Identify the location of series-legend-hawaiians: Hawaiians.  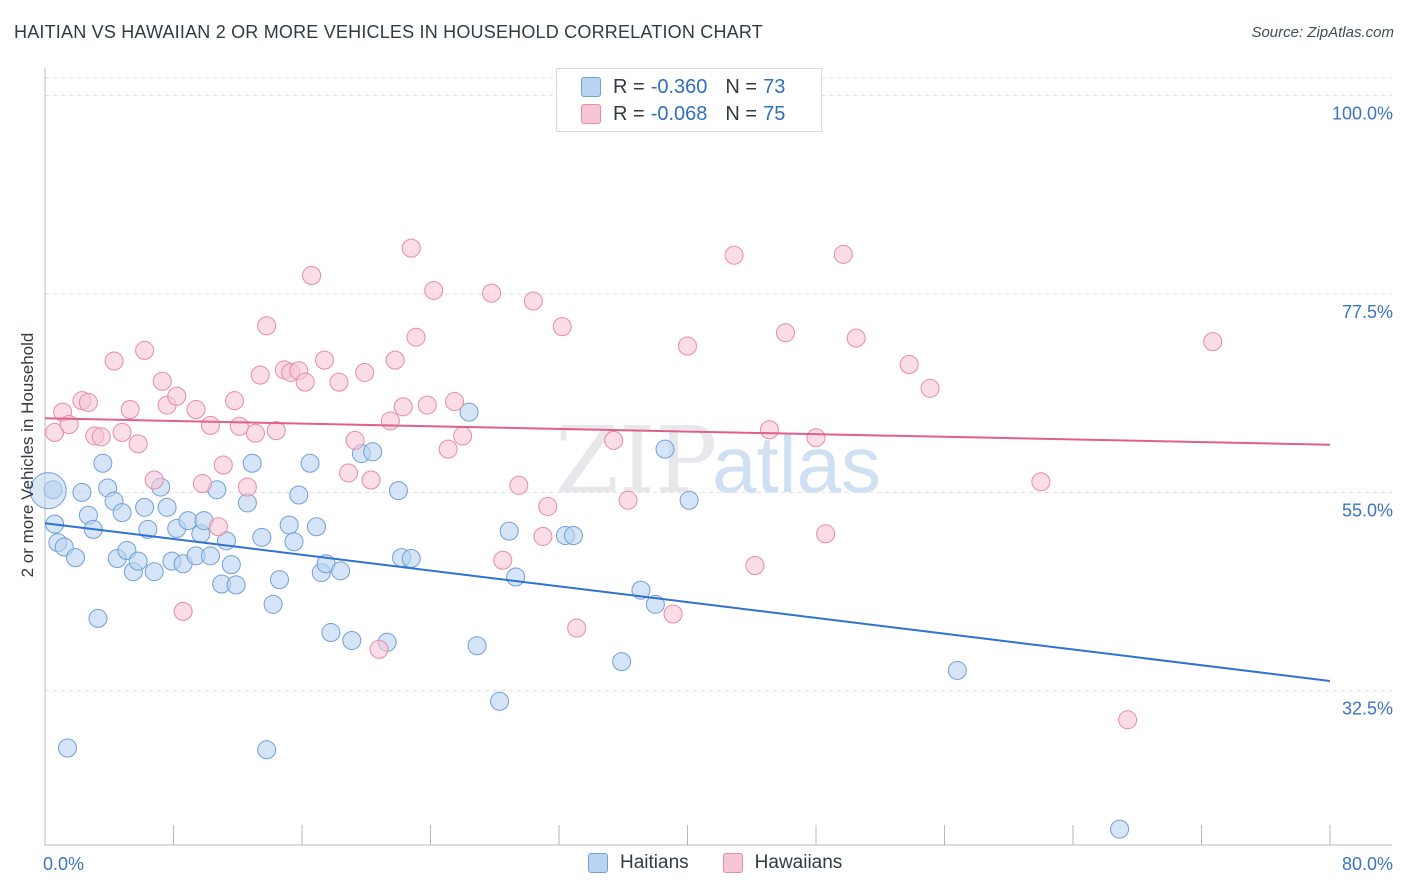
(782, 863).